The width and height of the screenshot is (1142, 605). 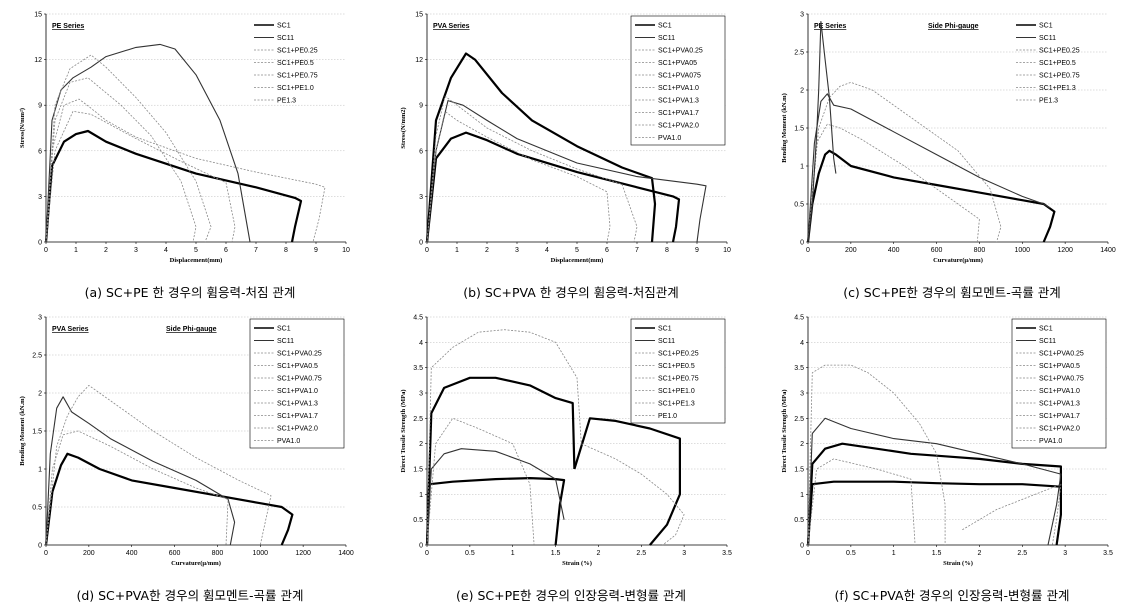 I want to click on x-tick-label-8: 8, so click(x=286, y=250).